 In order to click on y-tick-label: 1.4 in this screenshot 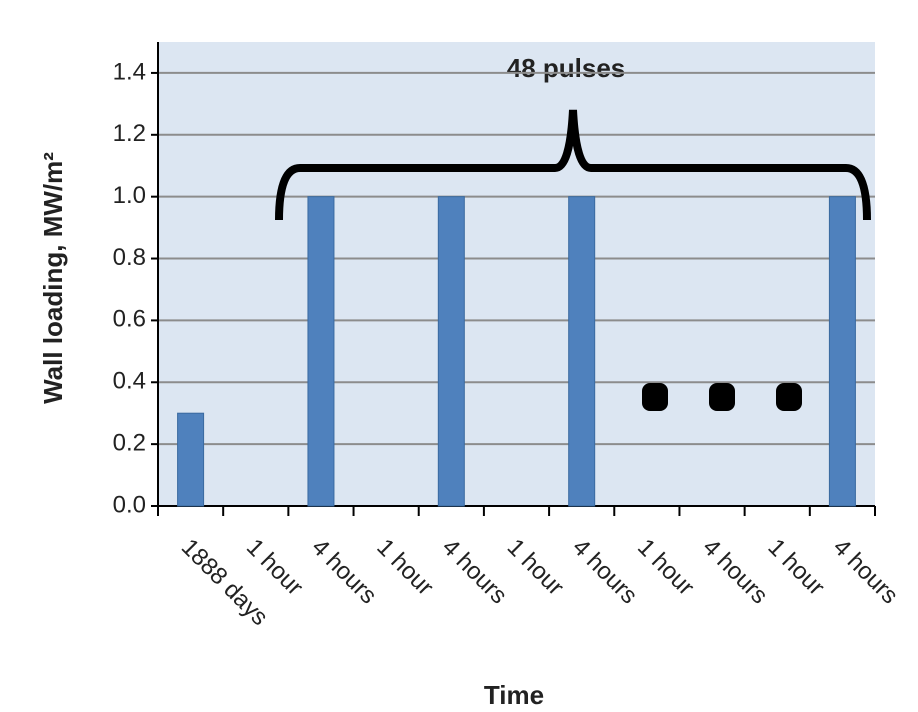, I will do `click(129, 71)`.